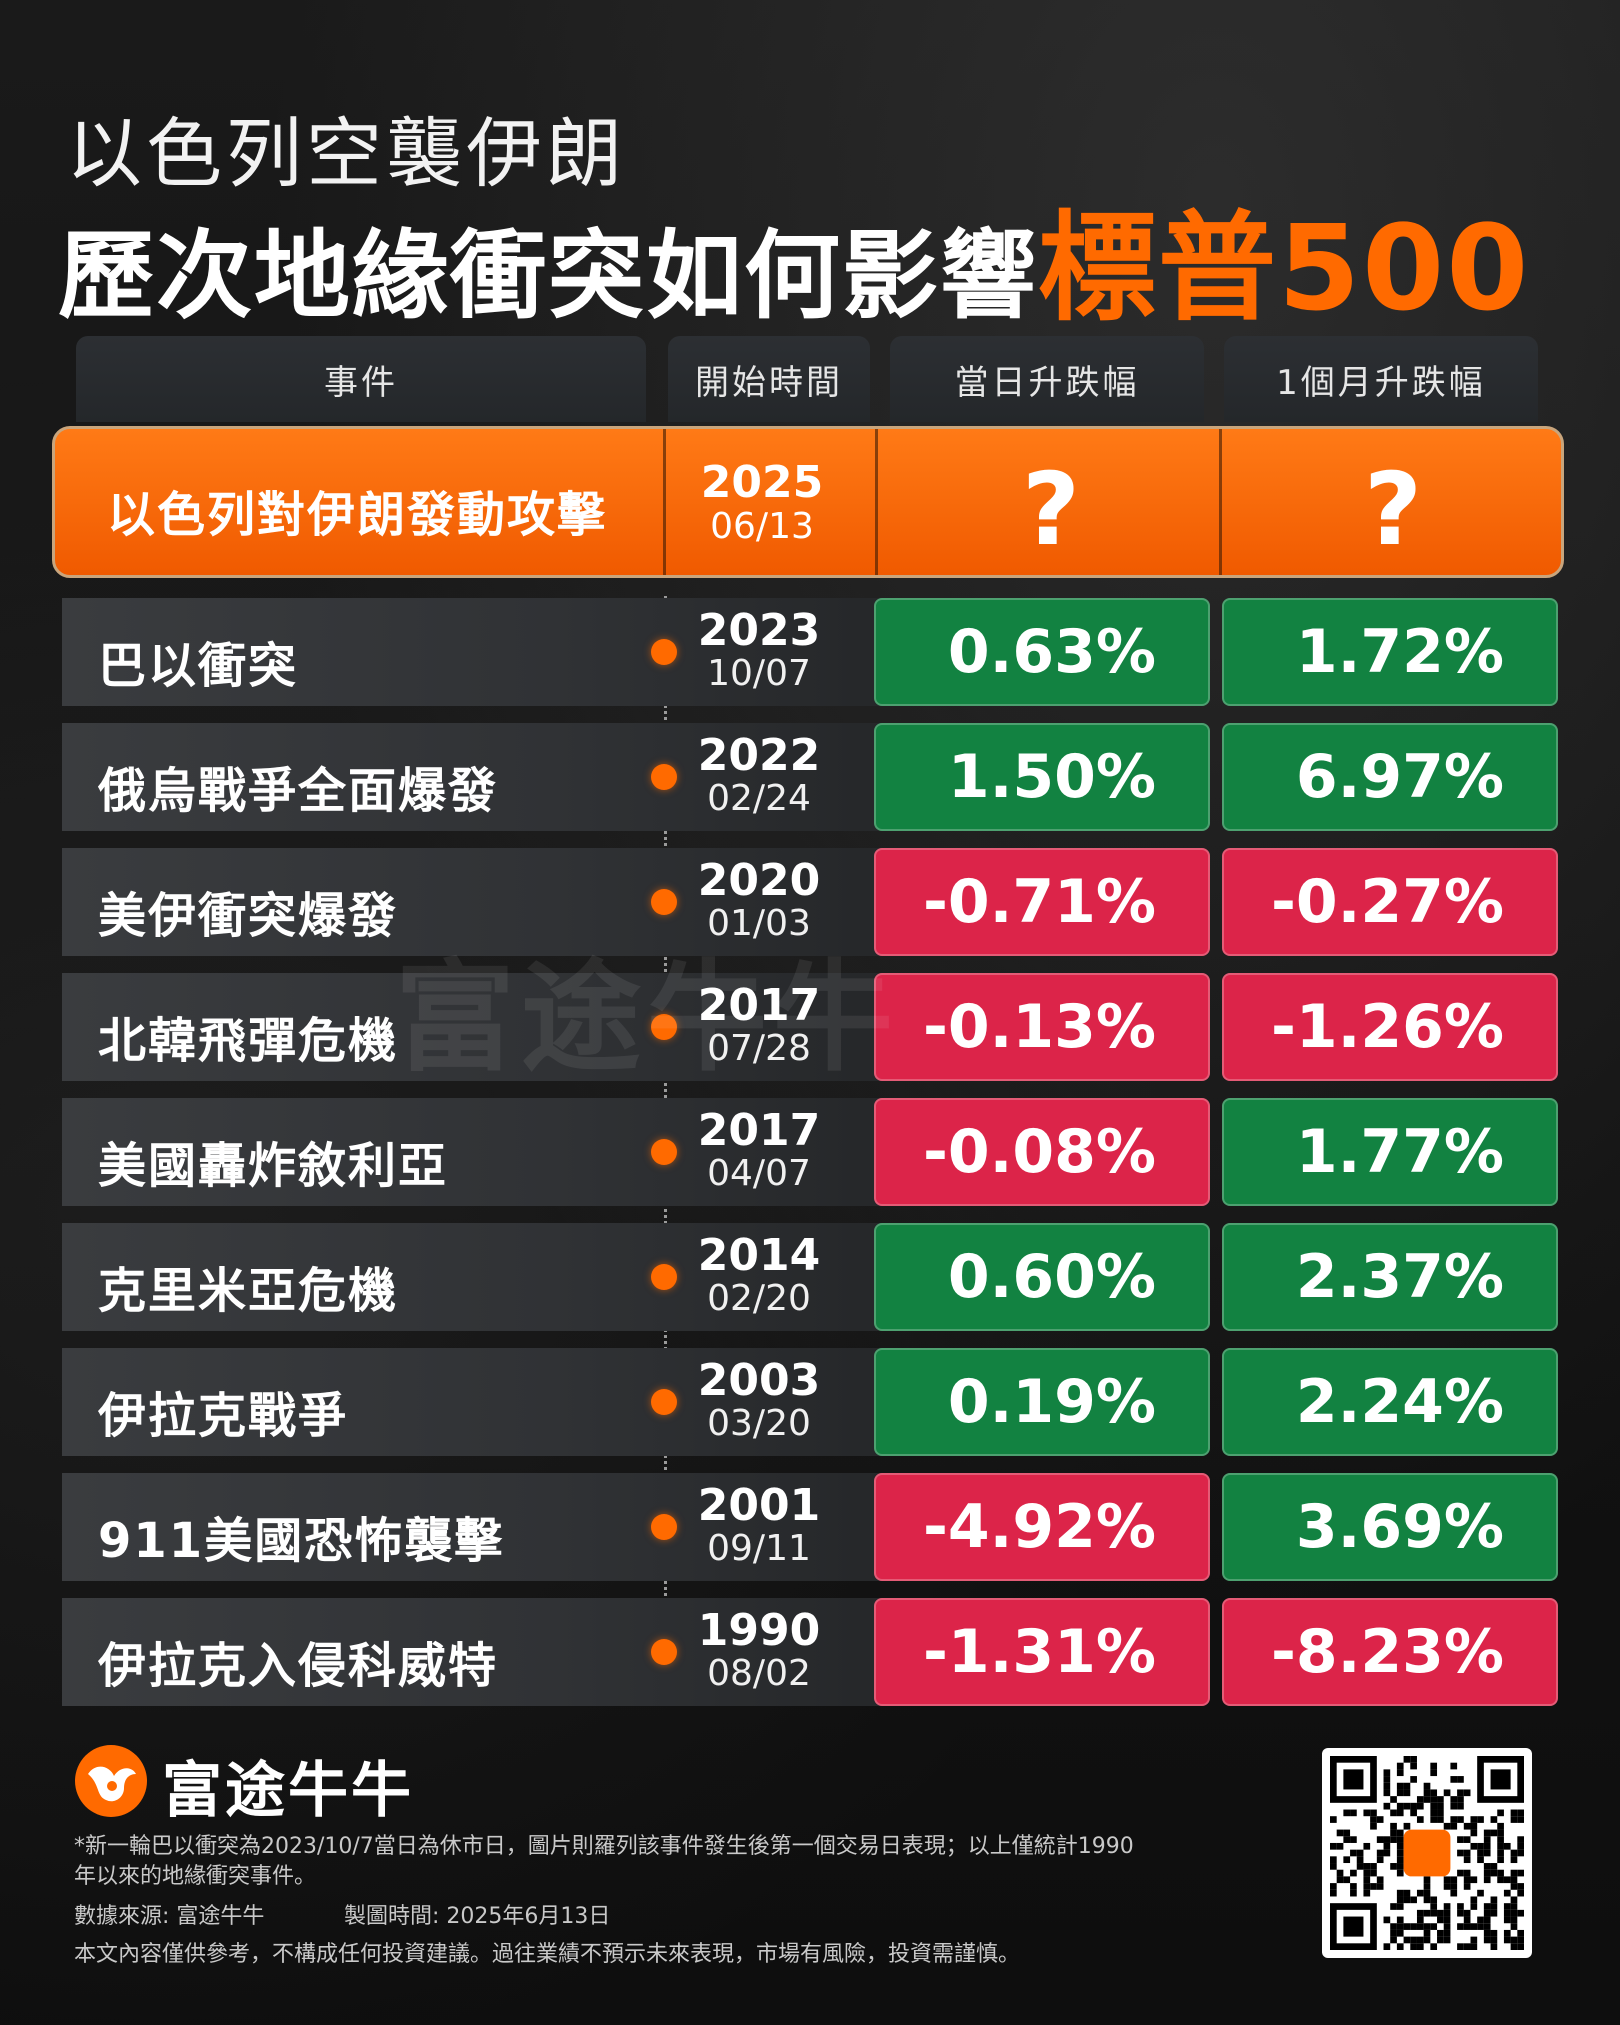  What do you see at coordinates (288, 1791) in the screenshot?
I see `brand-name: 富途牛牛` at bounding box center [288, 1791].